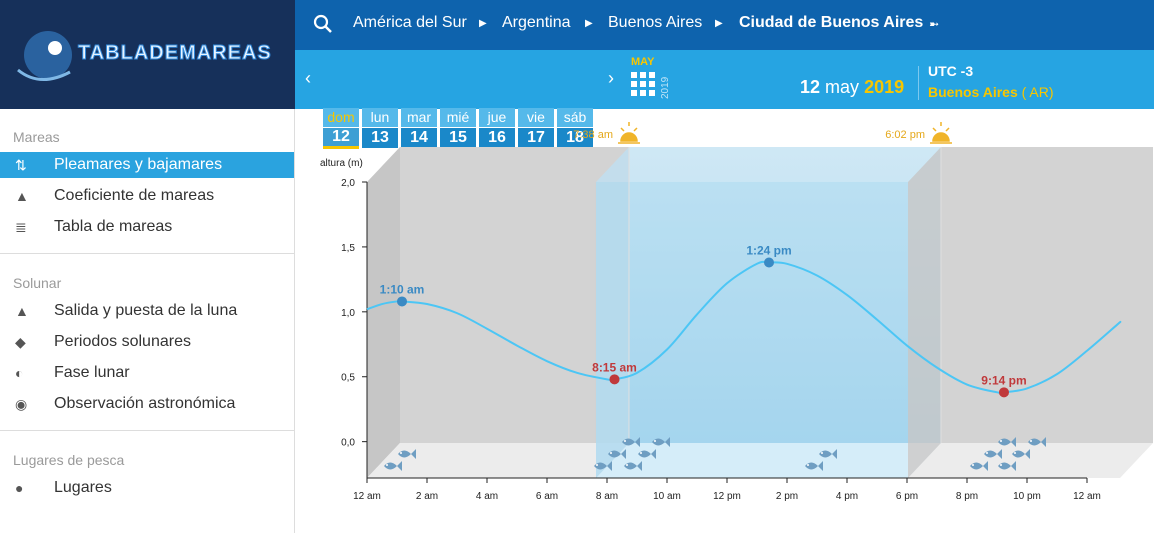  What do you see at coordinates (348, 443) in the screenshot?
I see `y-tick-label: 0,0` at bounding box center [348, 443].